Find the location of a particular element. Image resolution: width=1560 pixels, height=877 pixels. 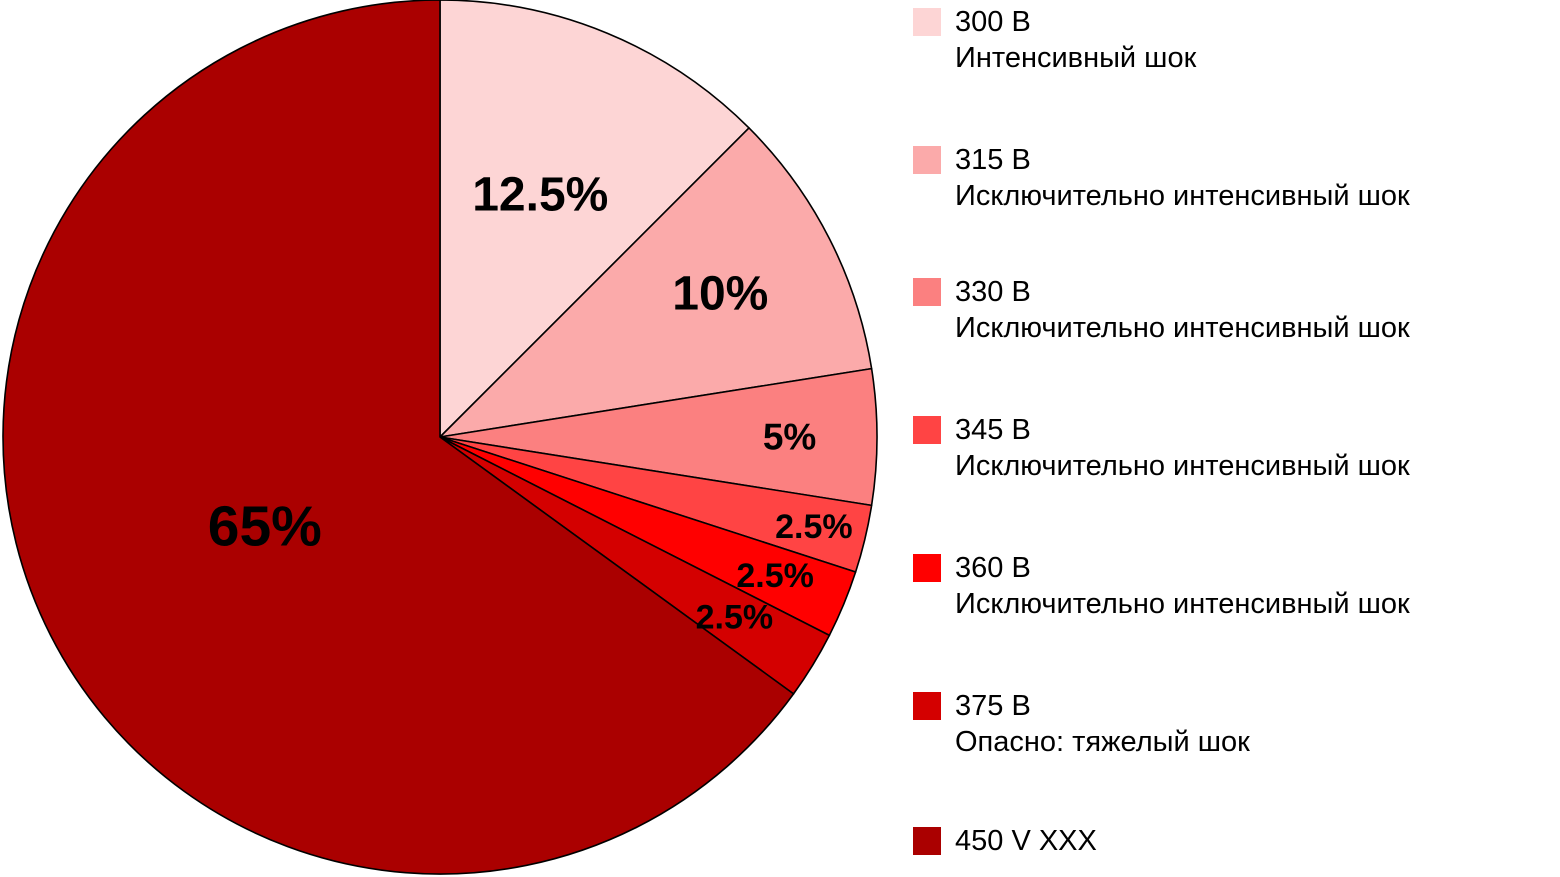

slice-label-1: 12.5% is located at coordinates (540, 194).